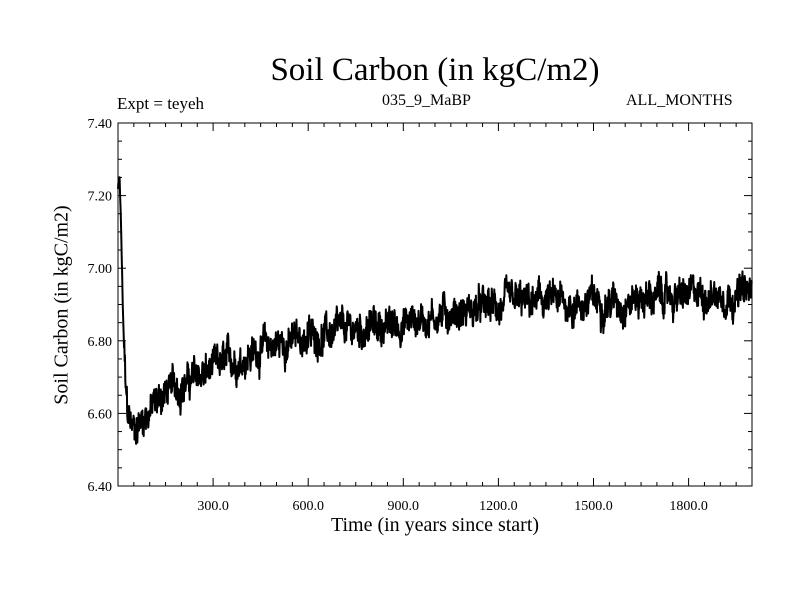 This screenshot has width=800, height=600. I want to click on x-tick-label: 900.0, so click(404, 506).